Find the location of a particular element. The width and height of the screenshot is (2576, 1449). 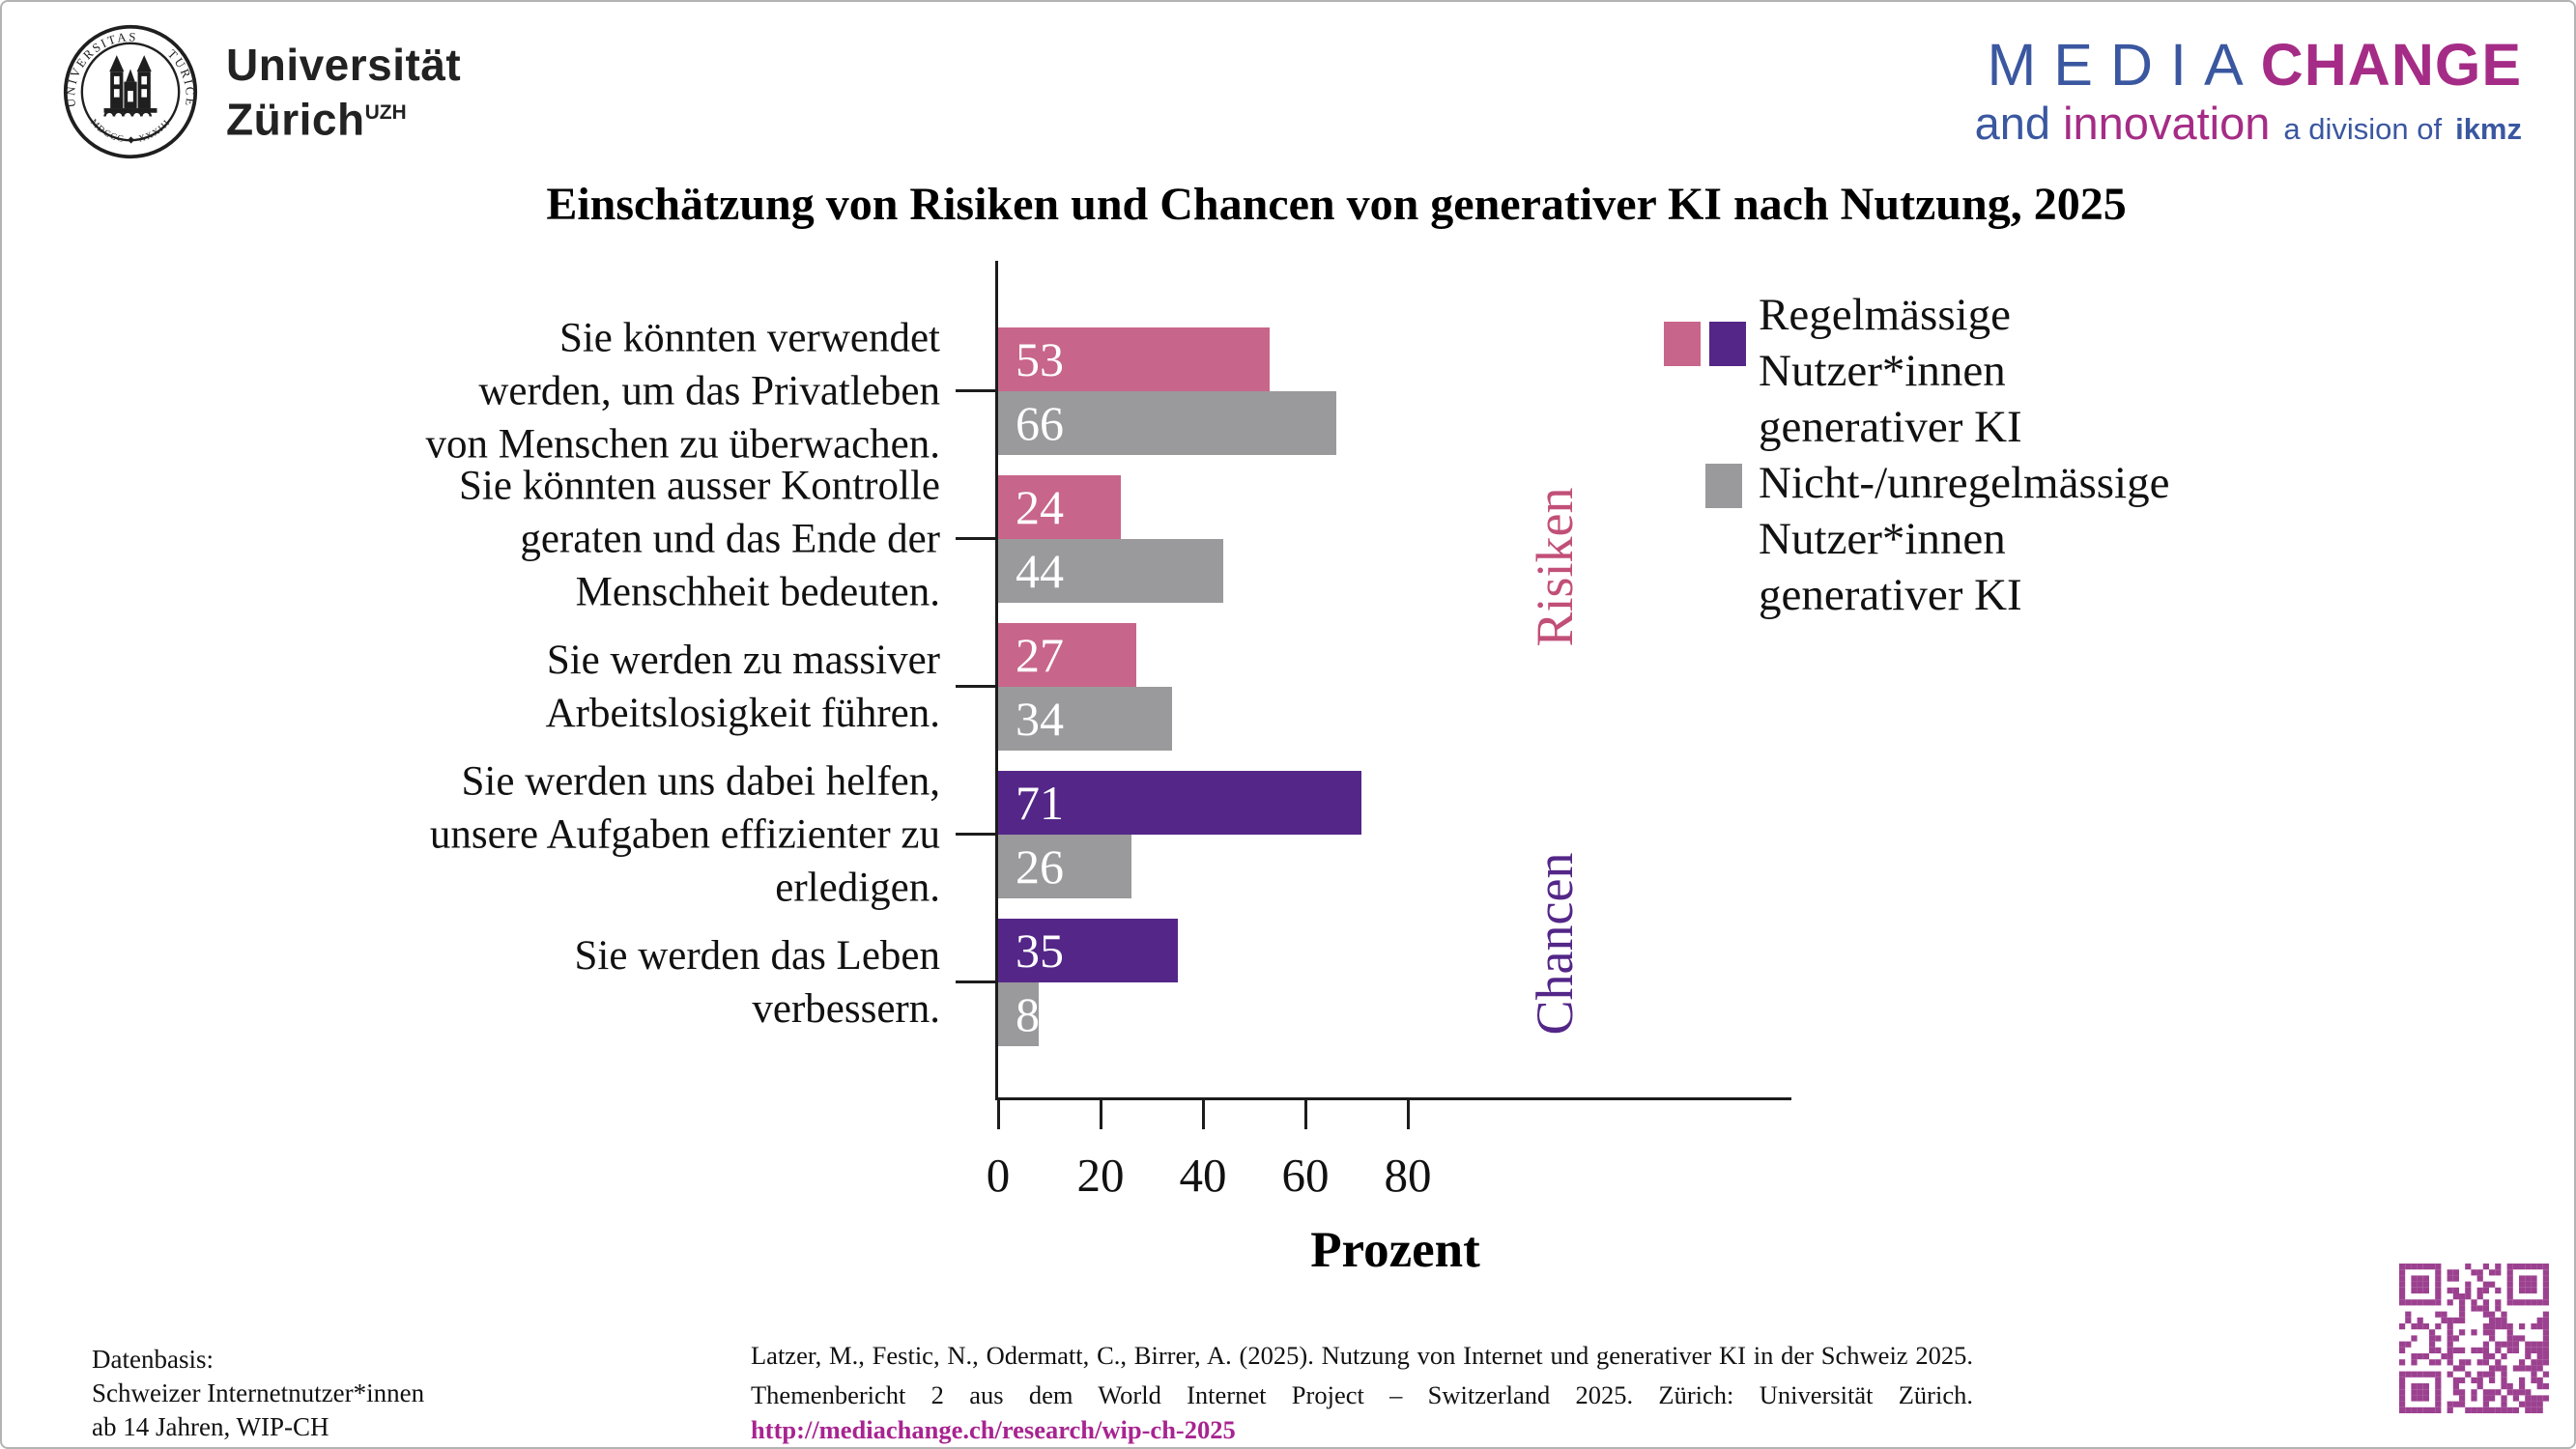

y-tick-group3 is located at coordinates (977, 834).